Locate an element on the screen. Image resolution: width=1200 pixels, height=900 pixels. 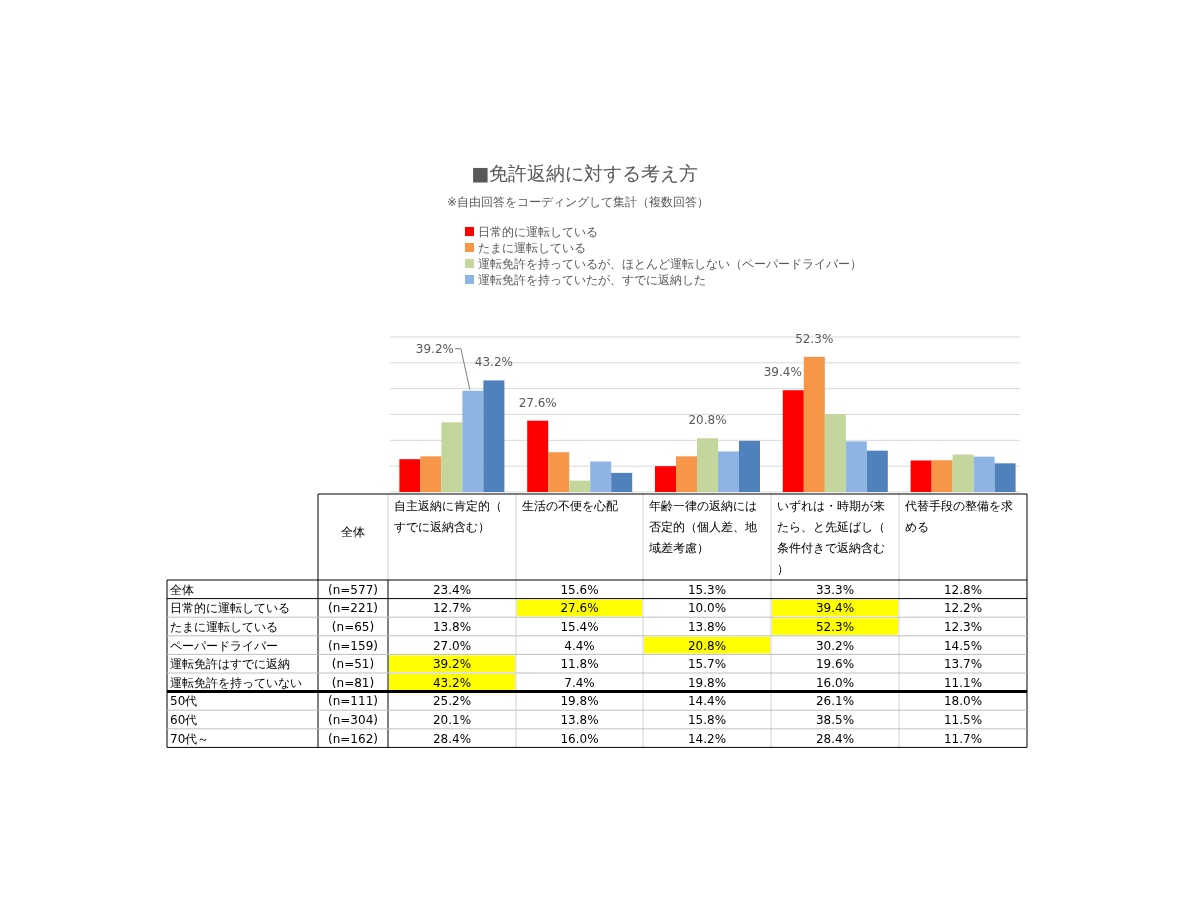
text: 18.0% is located at coordinates (963, 701).